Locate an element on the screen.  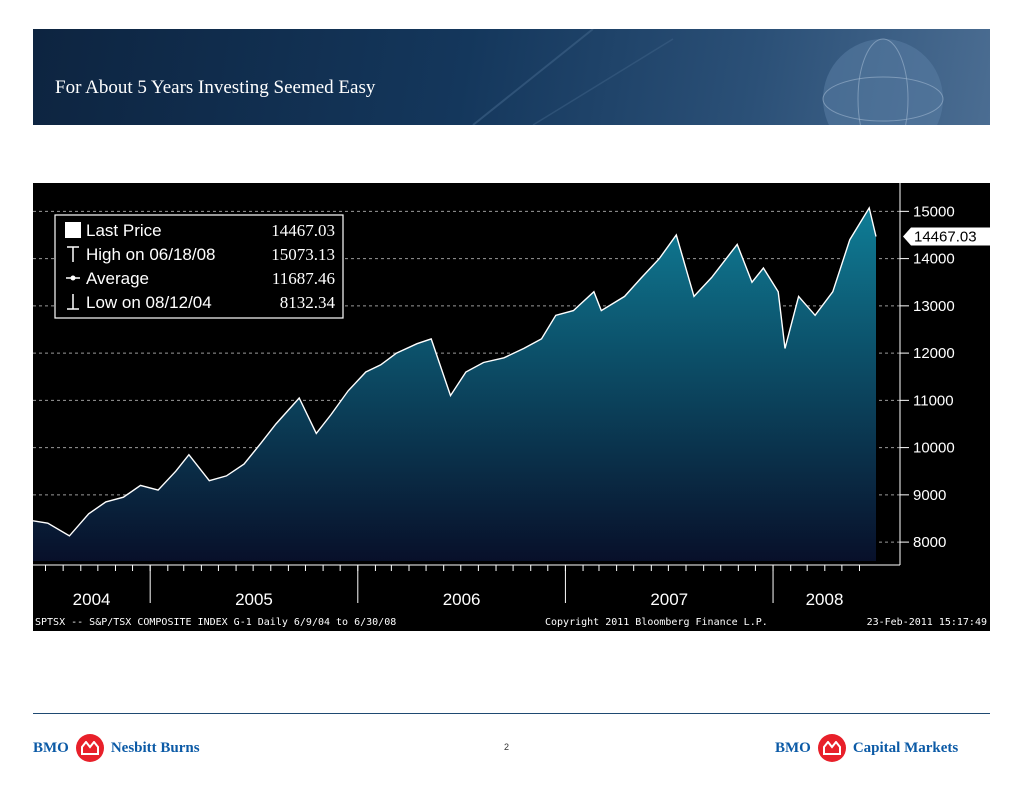
legend-label: Average is located at coordinates (117, 278).